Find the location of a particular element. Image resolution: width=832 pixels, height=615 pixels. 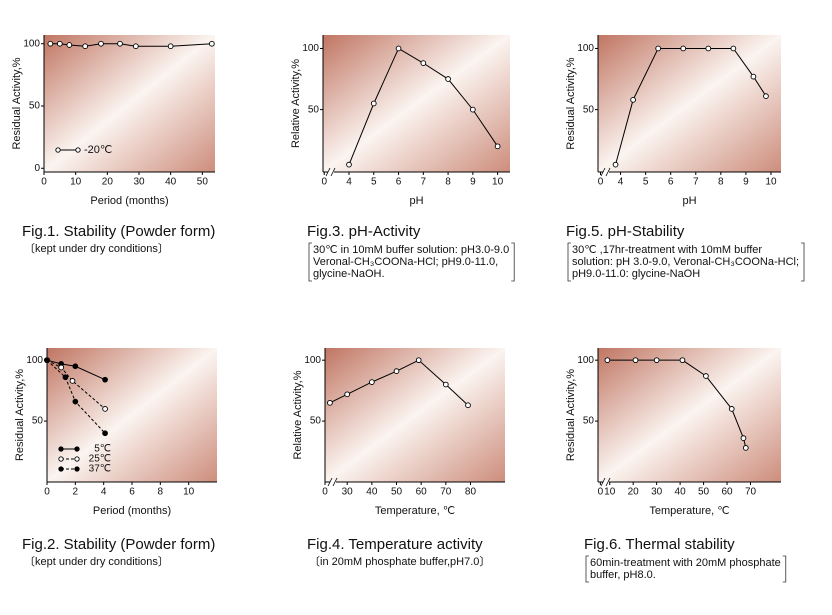

figure-subtitle: 〔kept under dry conditions〕 is located at coordinates (96, 561).